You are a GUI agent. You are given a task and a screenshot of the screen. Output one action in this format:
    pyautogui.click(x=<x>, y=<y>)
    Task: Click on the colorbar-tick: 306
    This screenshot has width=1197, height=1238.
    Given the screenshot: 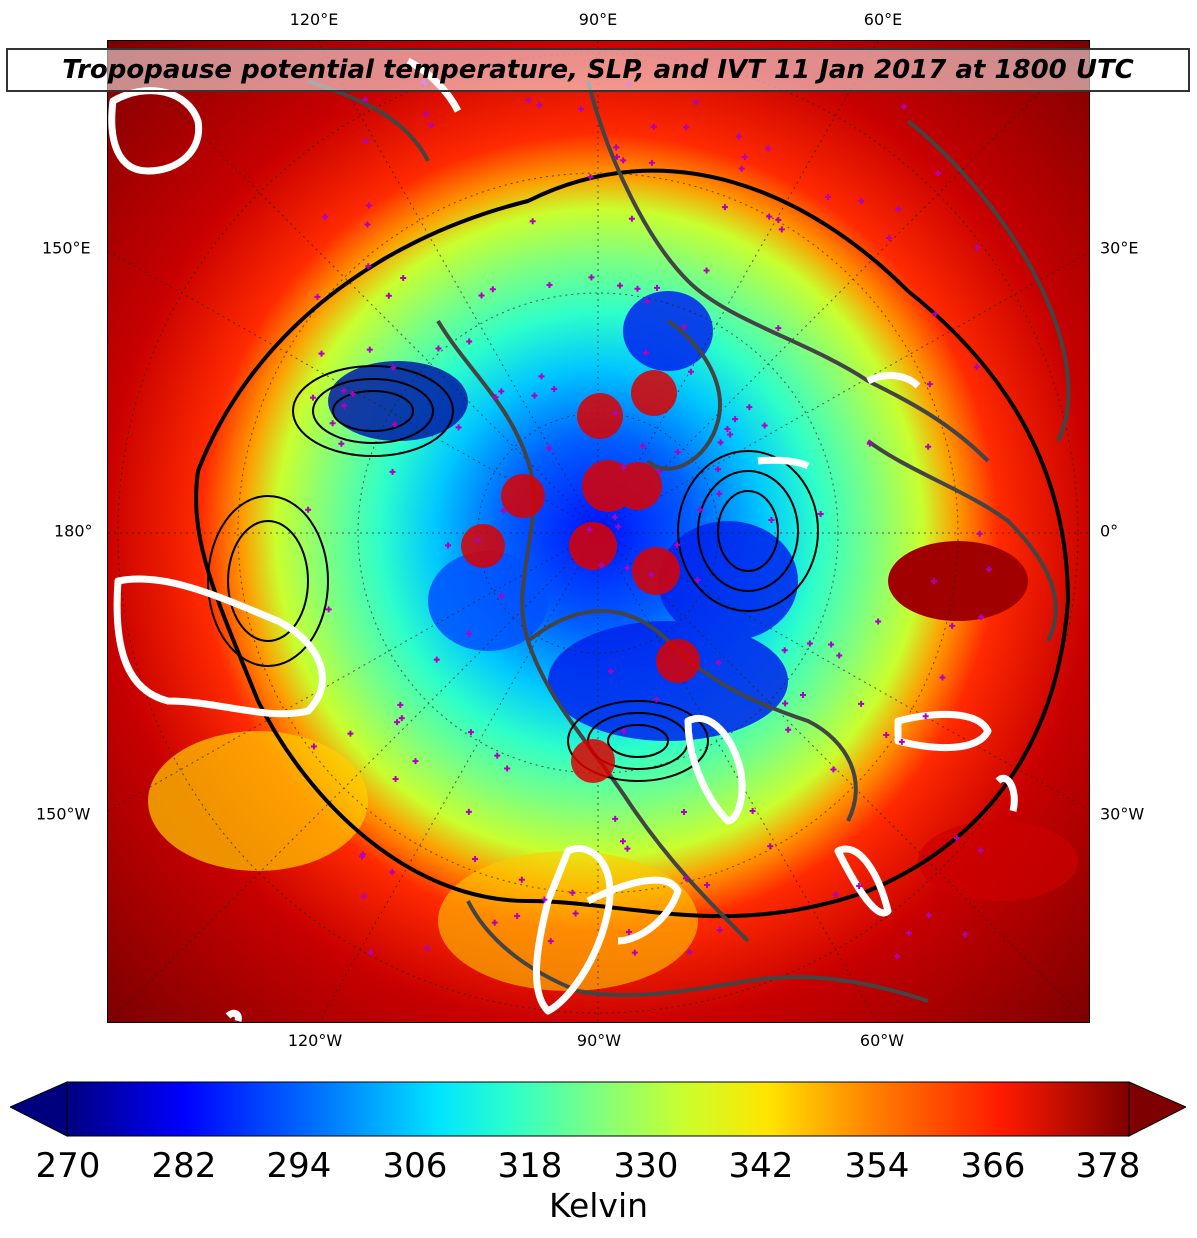 What is the action you would take?
    pyautogui.click(x=415, y=1166)
    